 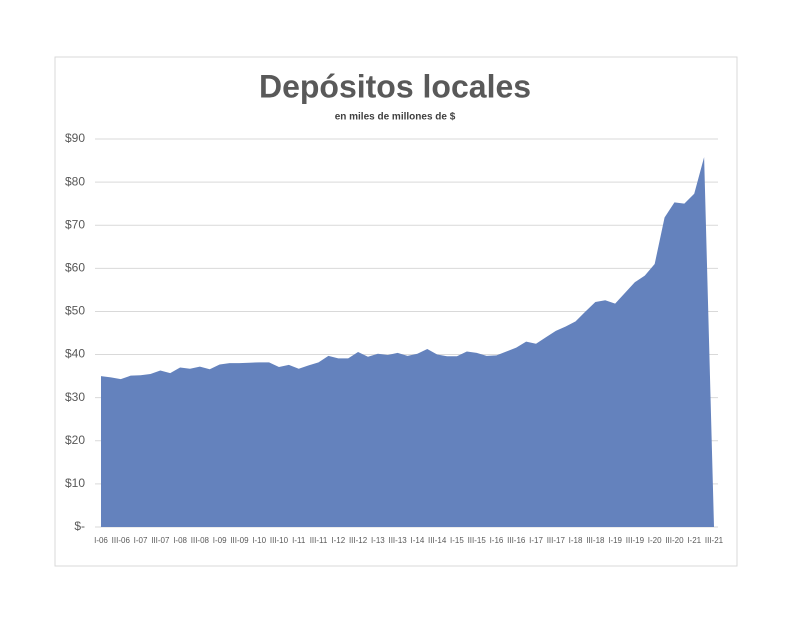 What do you see at coordinates (319, 540) in the screenshot?
I see `x-tick-label: III-11` at bounding box center [319, 540].